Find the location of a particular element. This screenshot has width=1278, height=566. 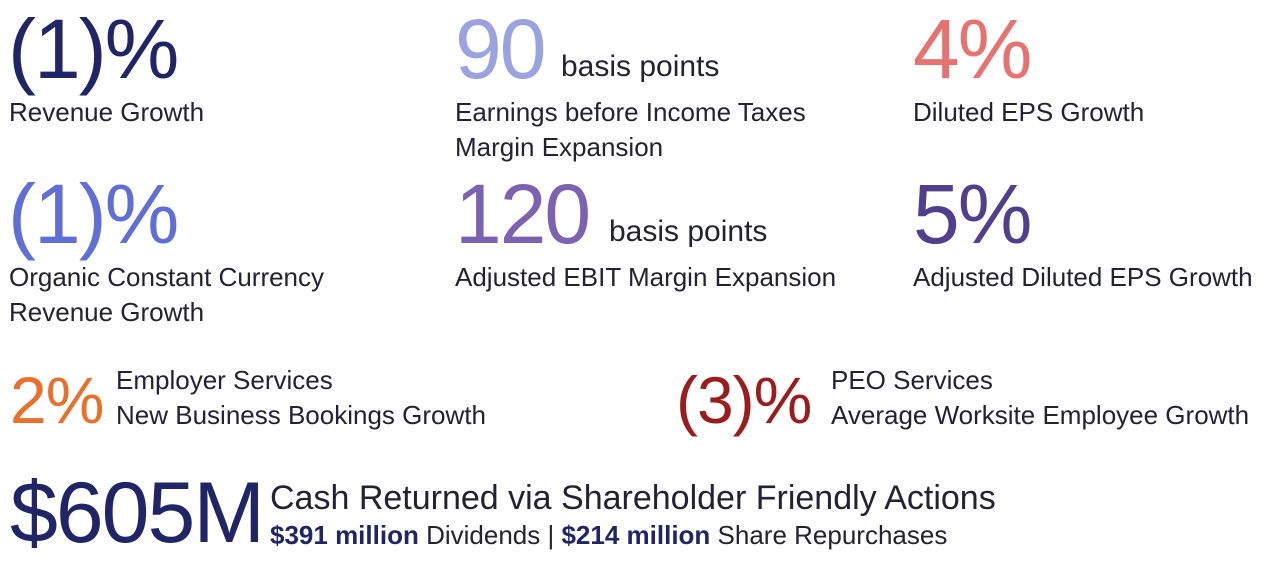

metric-value: 5% is located at coordinates (972, 214).